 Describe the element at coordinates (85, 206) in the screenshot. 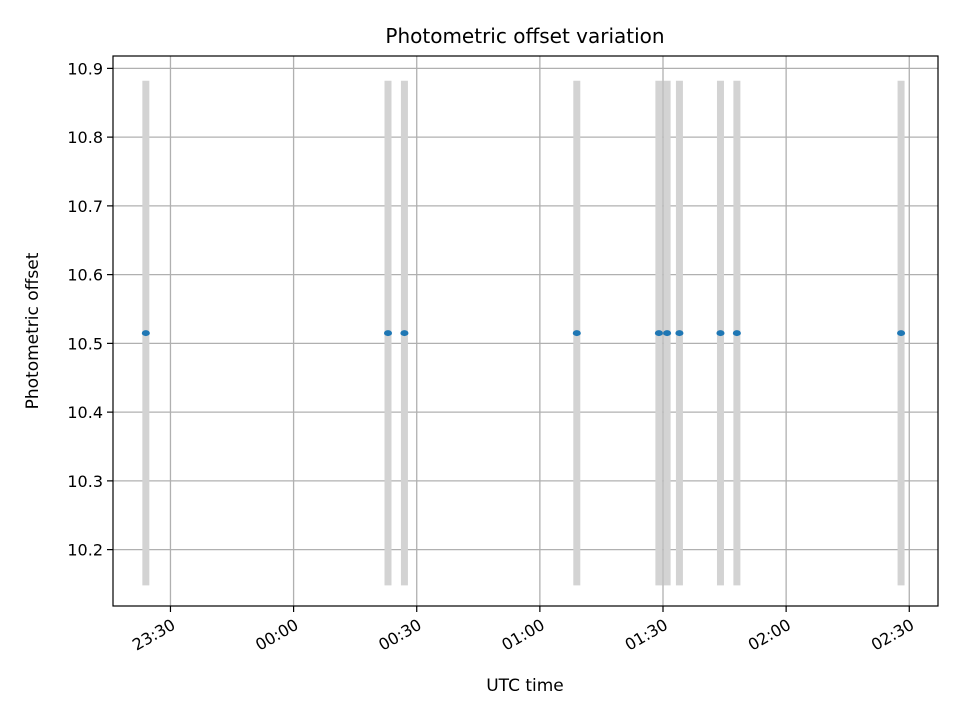

I see `y-tick-label: 10.7` at that location.